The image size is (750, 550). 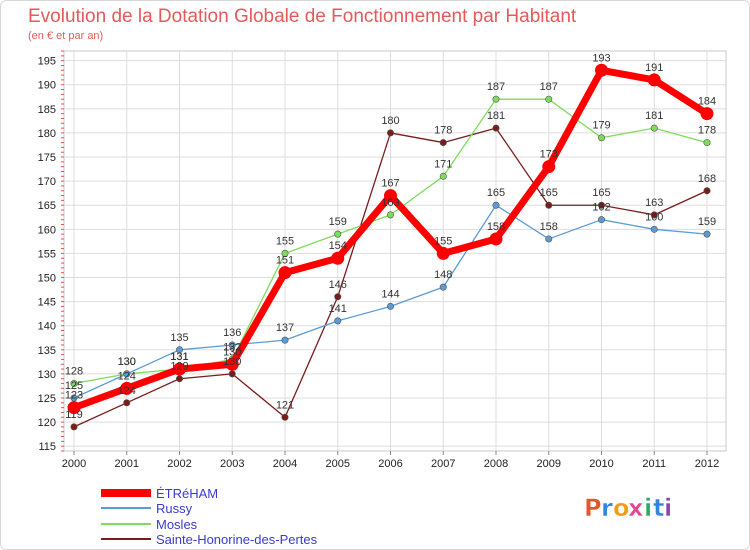 I want to click on data-label: 141, so click(x=338, y=309).